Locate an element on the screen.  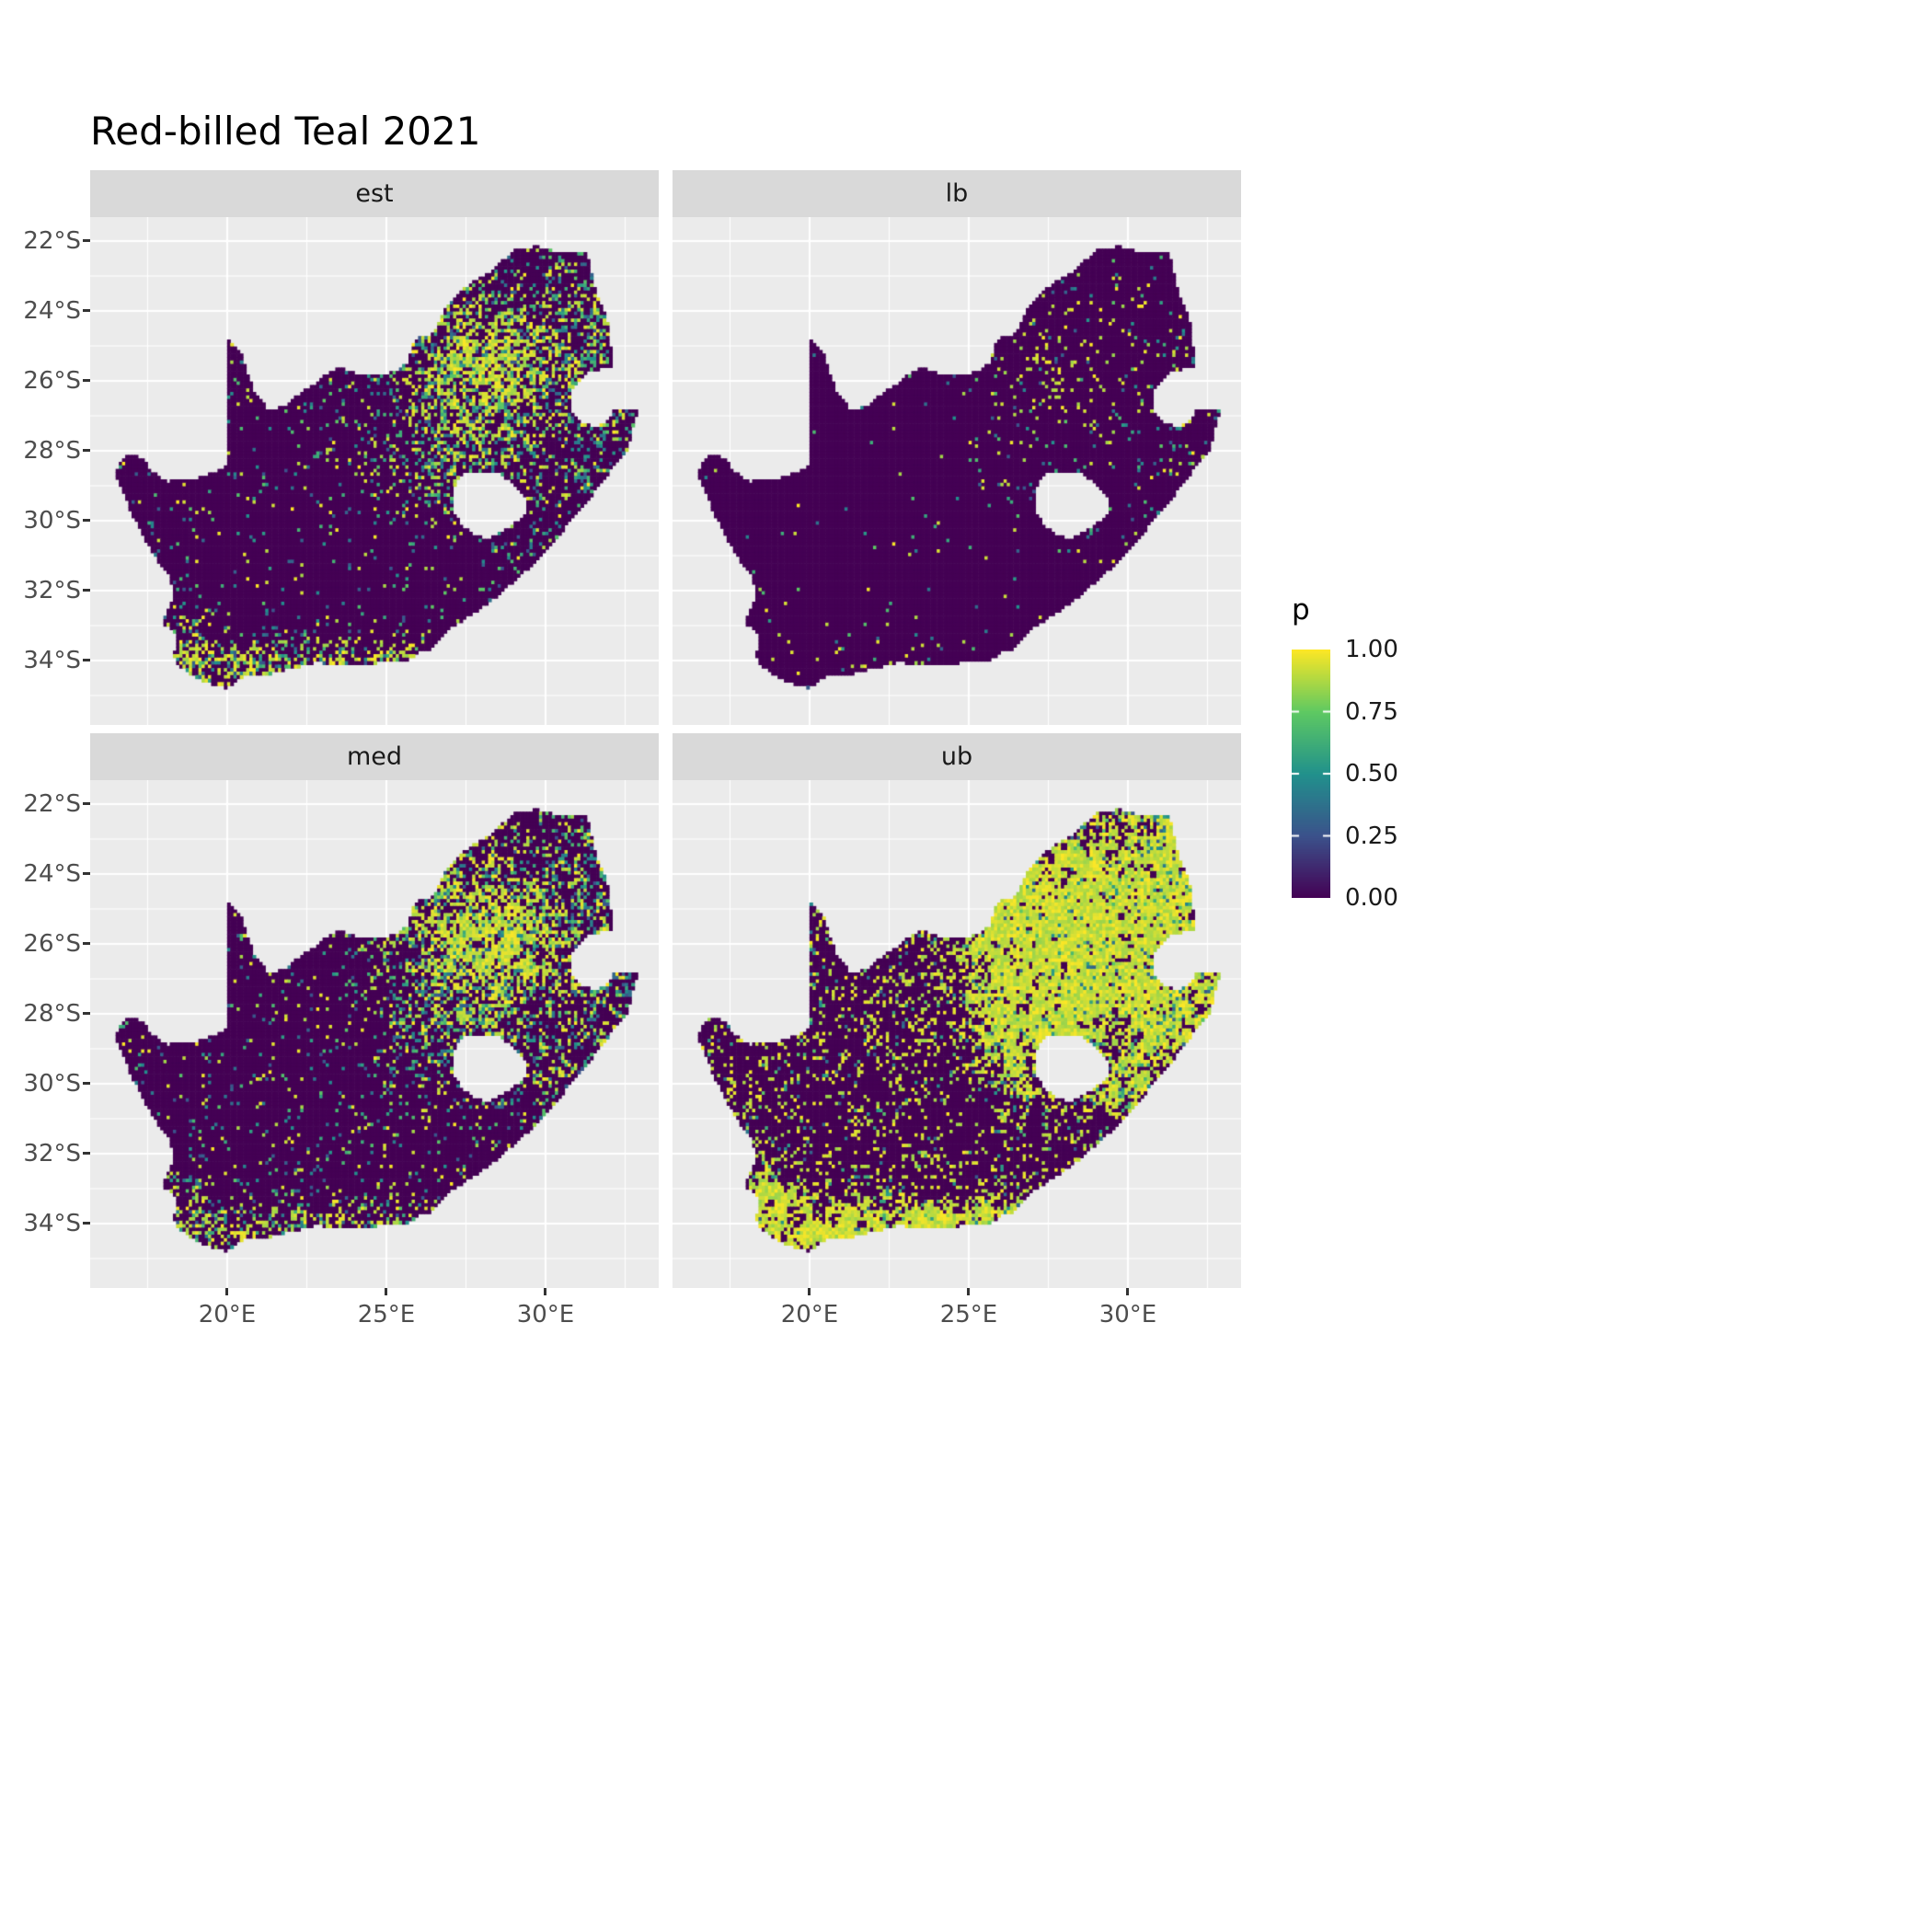
facet-panel-med is located at coordinates (374, 1034).